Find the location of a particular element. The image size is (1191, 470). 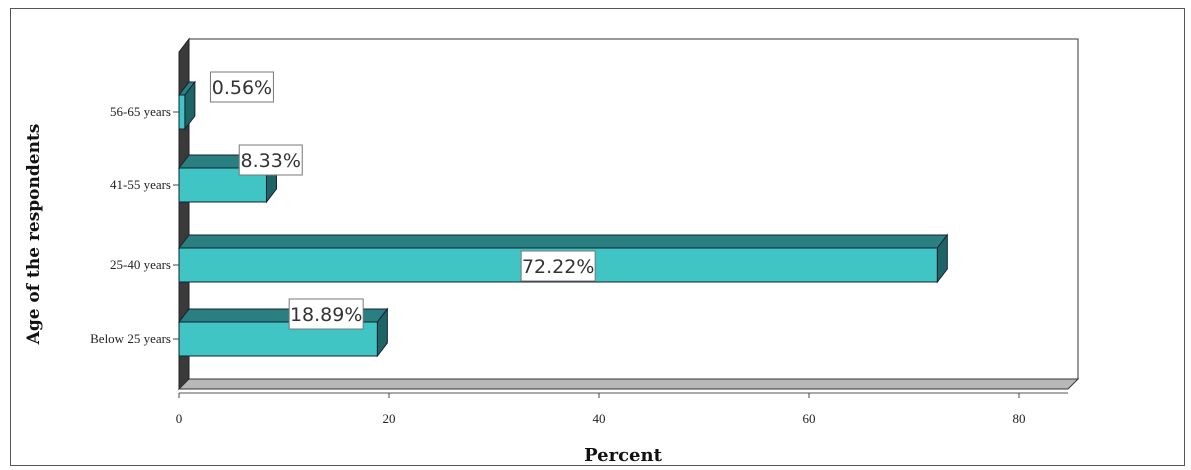

bar is located at coordinates (182, 112).